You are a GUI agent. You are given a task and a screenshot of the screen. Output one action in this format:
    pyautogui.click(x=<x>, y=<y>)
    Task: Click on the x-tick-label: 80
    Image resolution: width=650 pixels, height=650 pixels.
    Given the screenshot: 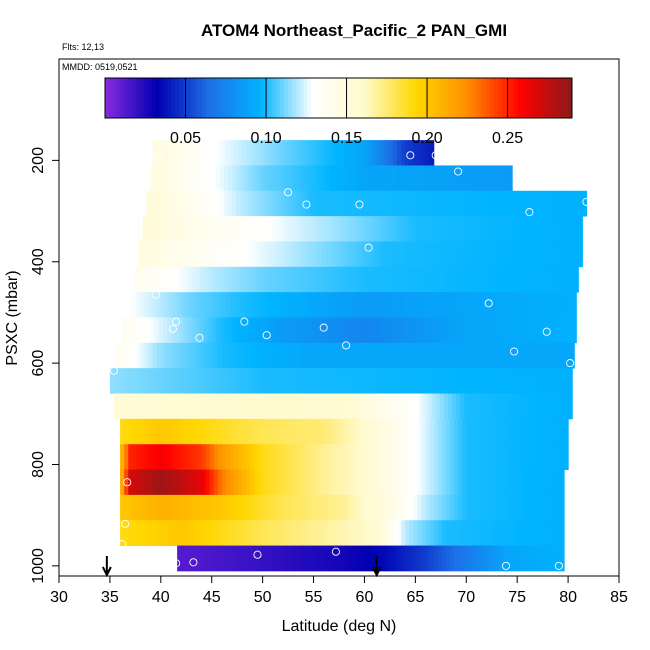 What is the action you would take?
    pyautogui.click(x=568, y=597)
    